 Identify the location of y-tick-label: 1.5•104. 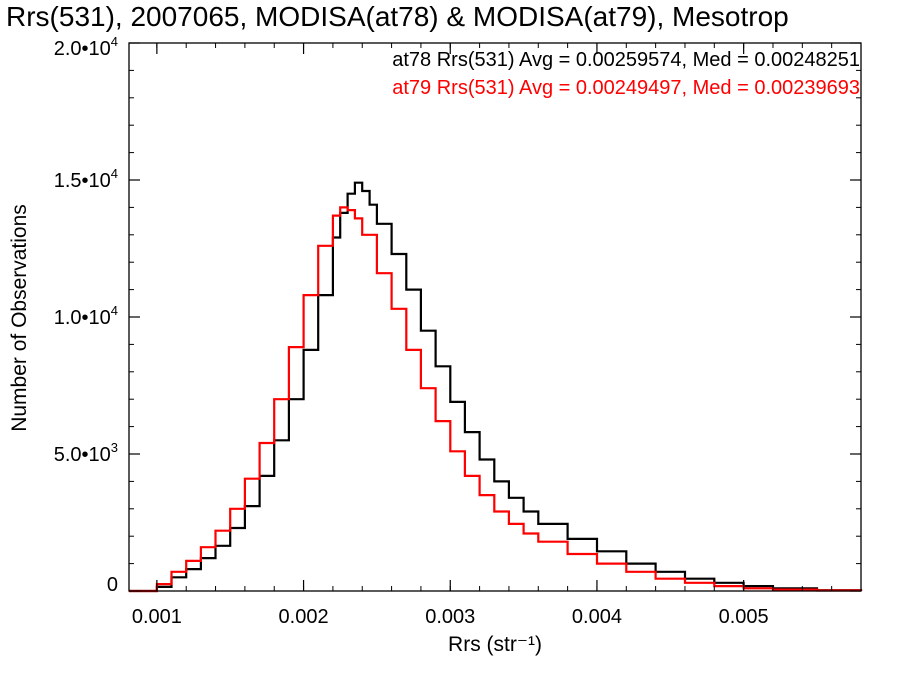
(86, 179).